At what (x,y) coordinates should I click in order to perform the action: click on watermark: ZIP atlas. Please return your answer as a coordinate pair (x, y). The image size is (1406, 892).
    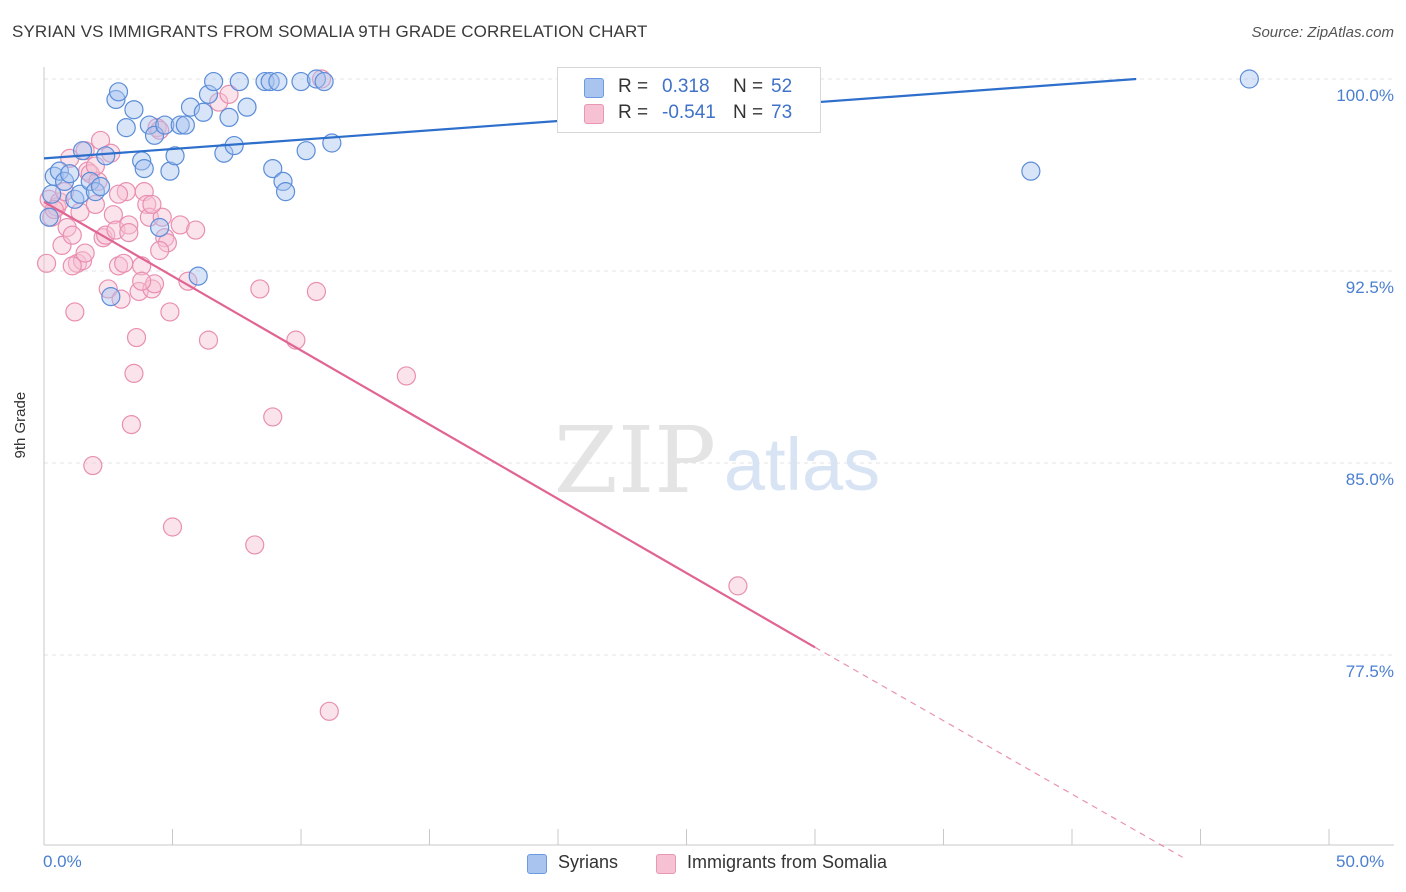
    Looking at the image, I should click on (717, 460).